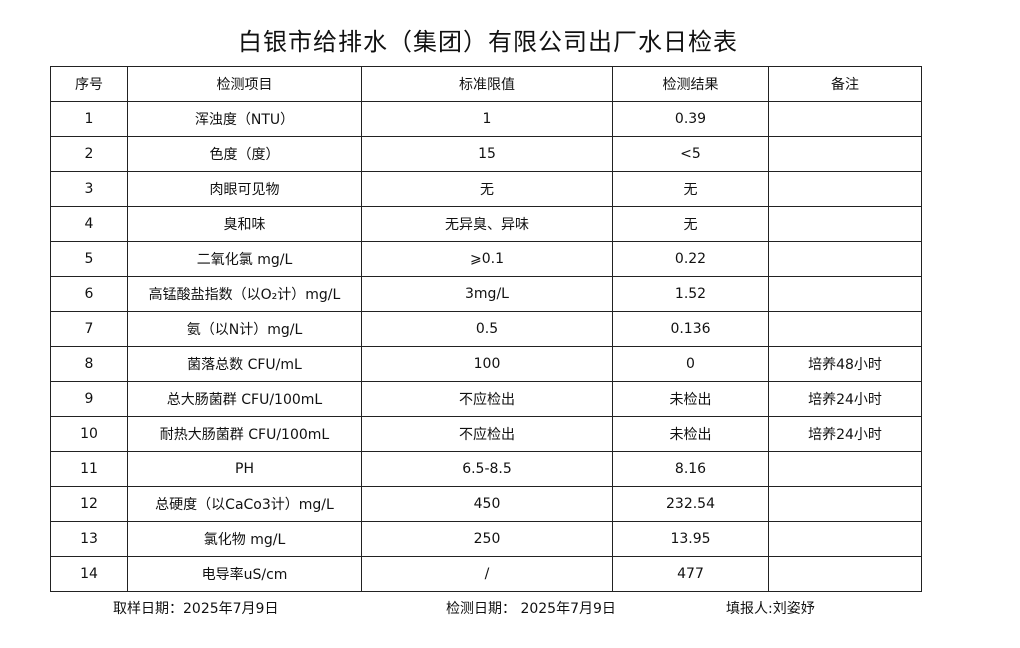 The width and height of the screenshot is (1020, 648). Describe the element at coordinates (89, 434) in the screenshot. I see `table-cell: 10` at that location.